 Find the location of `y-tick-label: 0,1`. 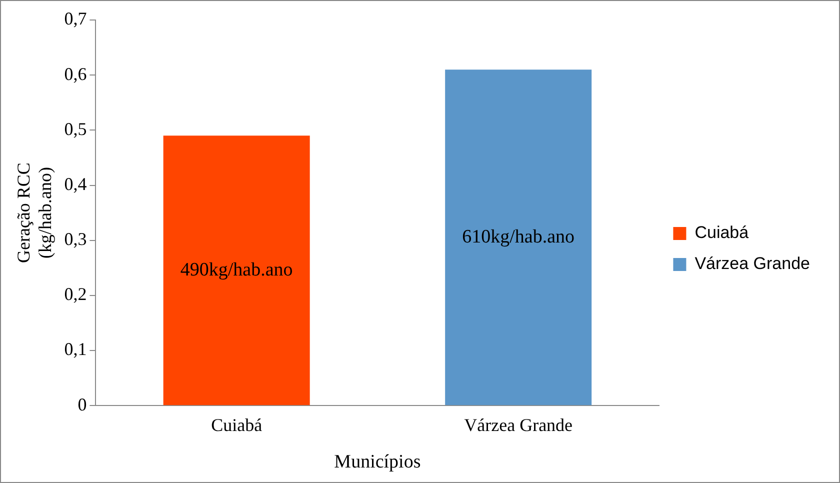

y-tick-label: 0,1 is located at coordinates (75, 349).